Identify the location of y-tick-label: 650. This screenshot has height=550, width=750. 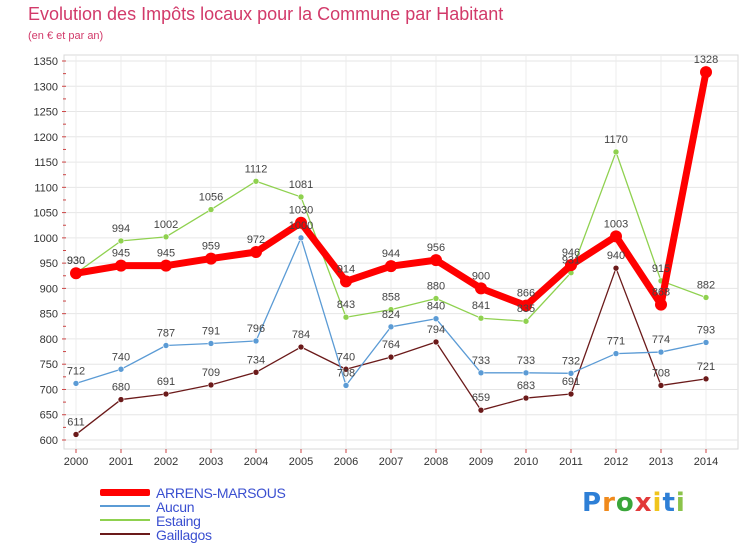
(49, 416).